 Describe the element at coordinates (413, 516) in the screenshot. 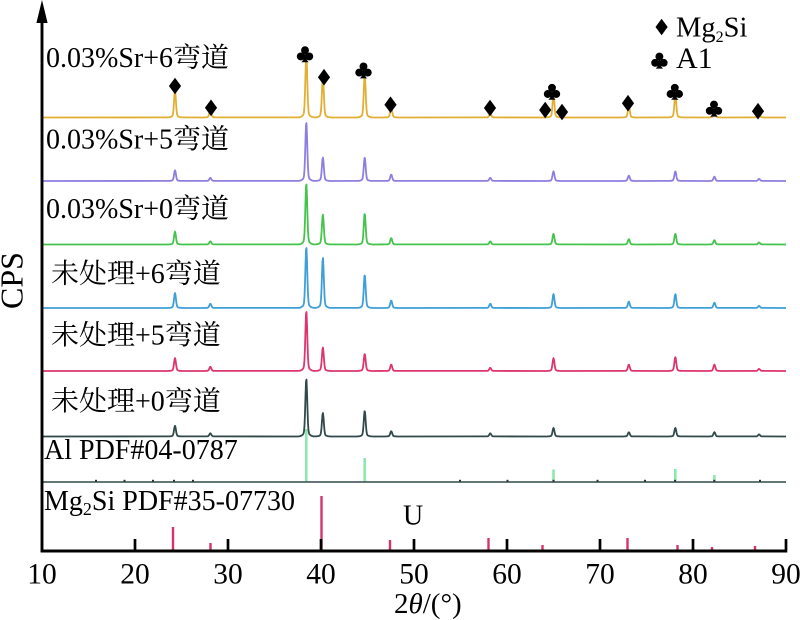

I see `svg-text: U` at that location.